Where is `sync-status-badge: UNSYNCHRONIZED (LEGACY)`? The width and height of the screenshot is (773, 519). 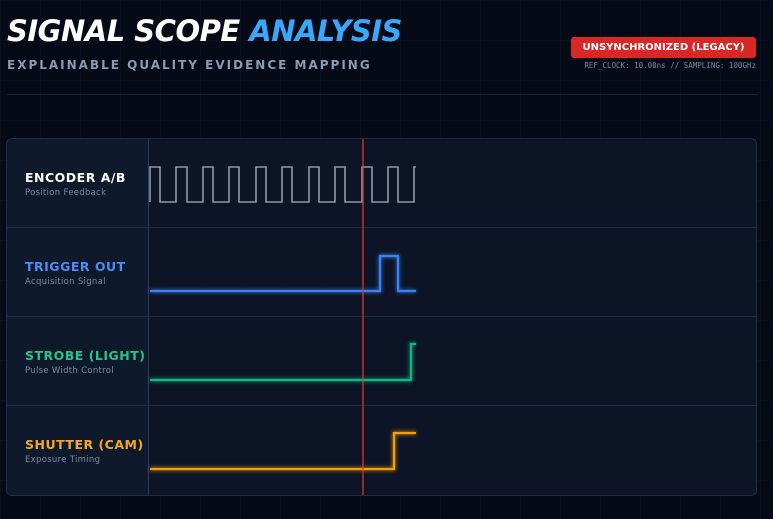
sync-status-badge: UNSYNCHRONIZED (LEGACY) is located at coordinates (663, 47).